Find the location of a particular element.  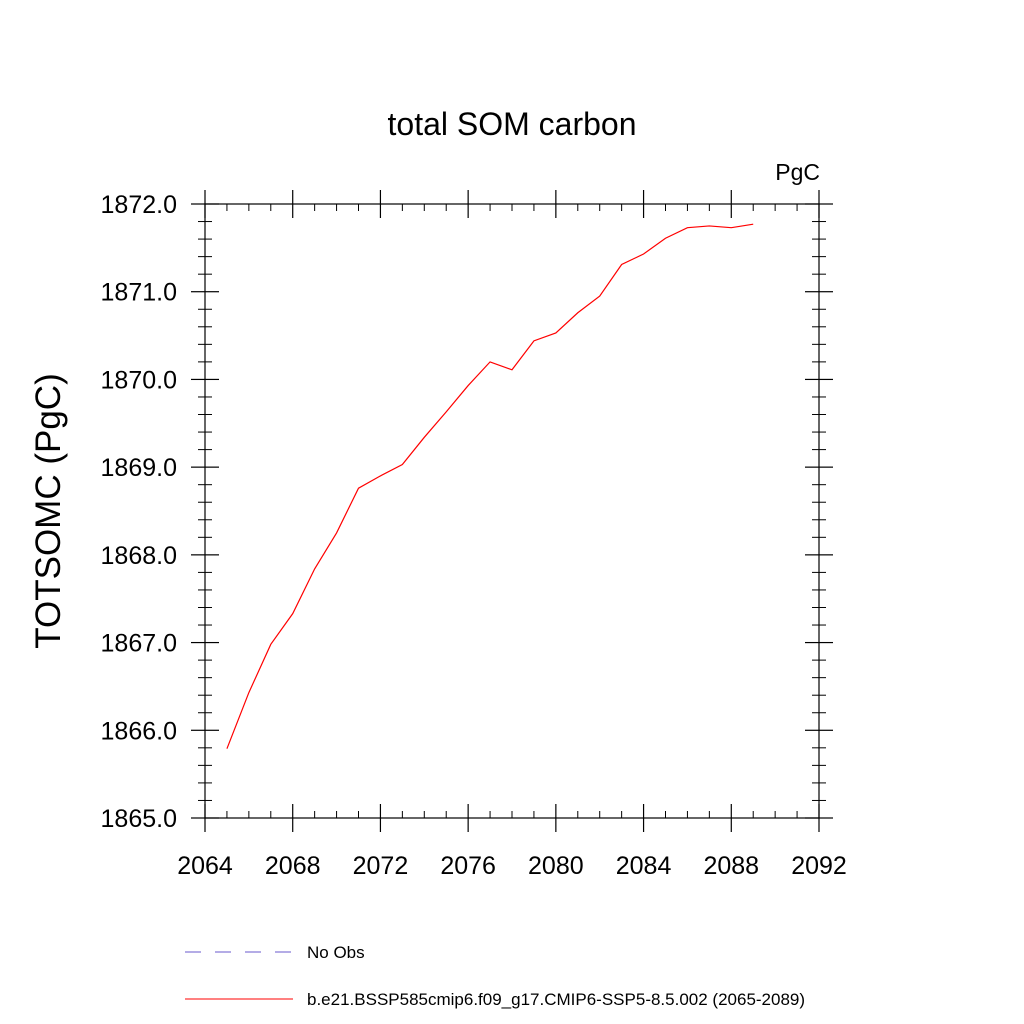

y-tick-label: 1868.0 is located at coordinates (139, 556).